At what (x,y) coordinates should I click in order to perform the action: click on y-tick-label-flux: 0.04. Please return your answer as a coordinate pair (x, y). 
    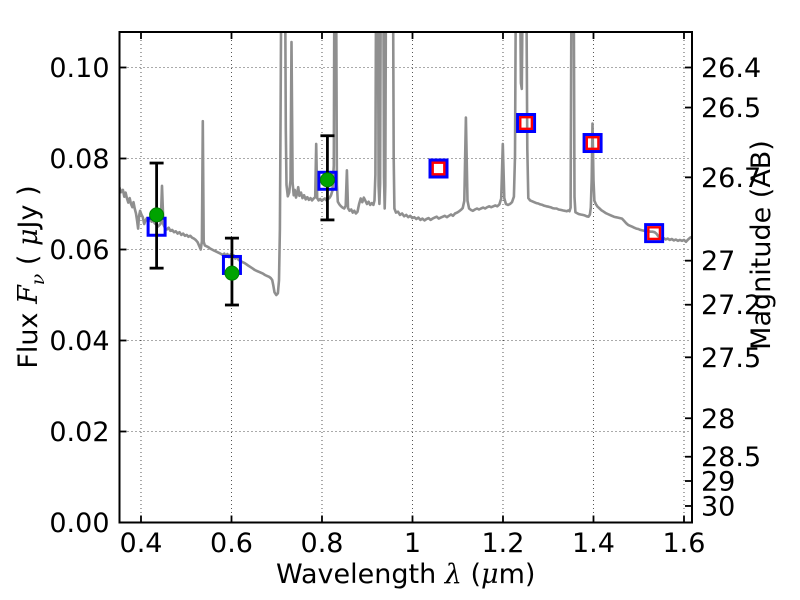
    Looking at the image, I should click on (79, 341).